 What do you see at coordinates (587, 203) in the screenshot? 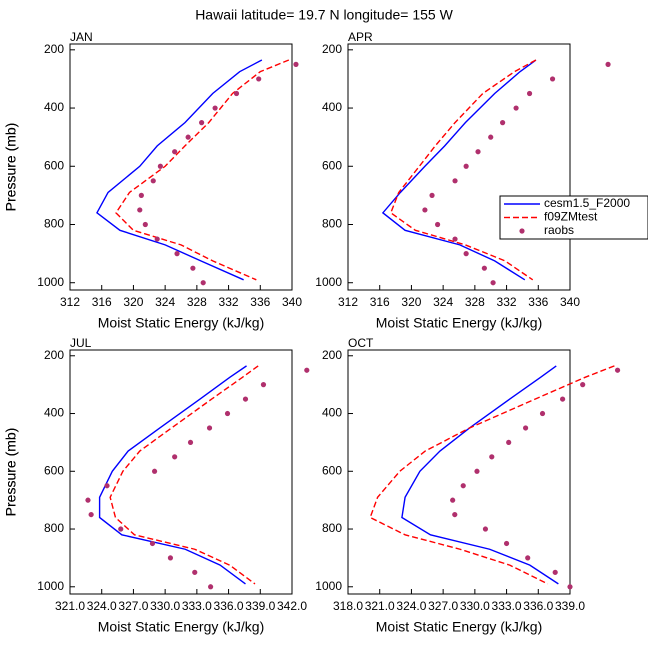
I see `legend-label: cesm1.5_F2000` at bounding box center [587, 203].